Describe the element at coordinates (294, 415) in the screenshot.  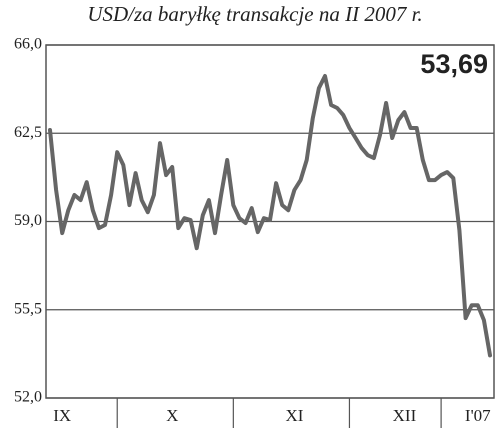
I see `x-tick-label: XI` at that location.